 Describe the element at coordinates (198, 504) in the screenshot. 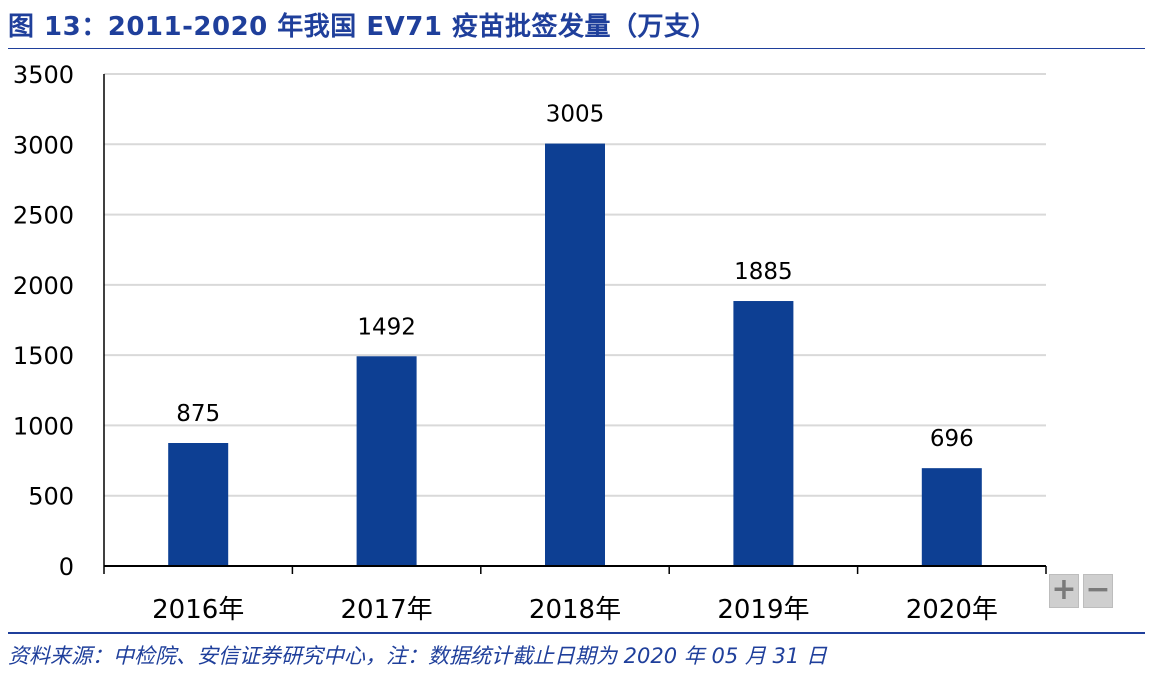

I see `bar-2016年` at that location.